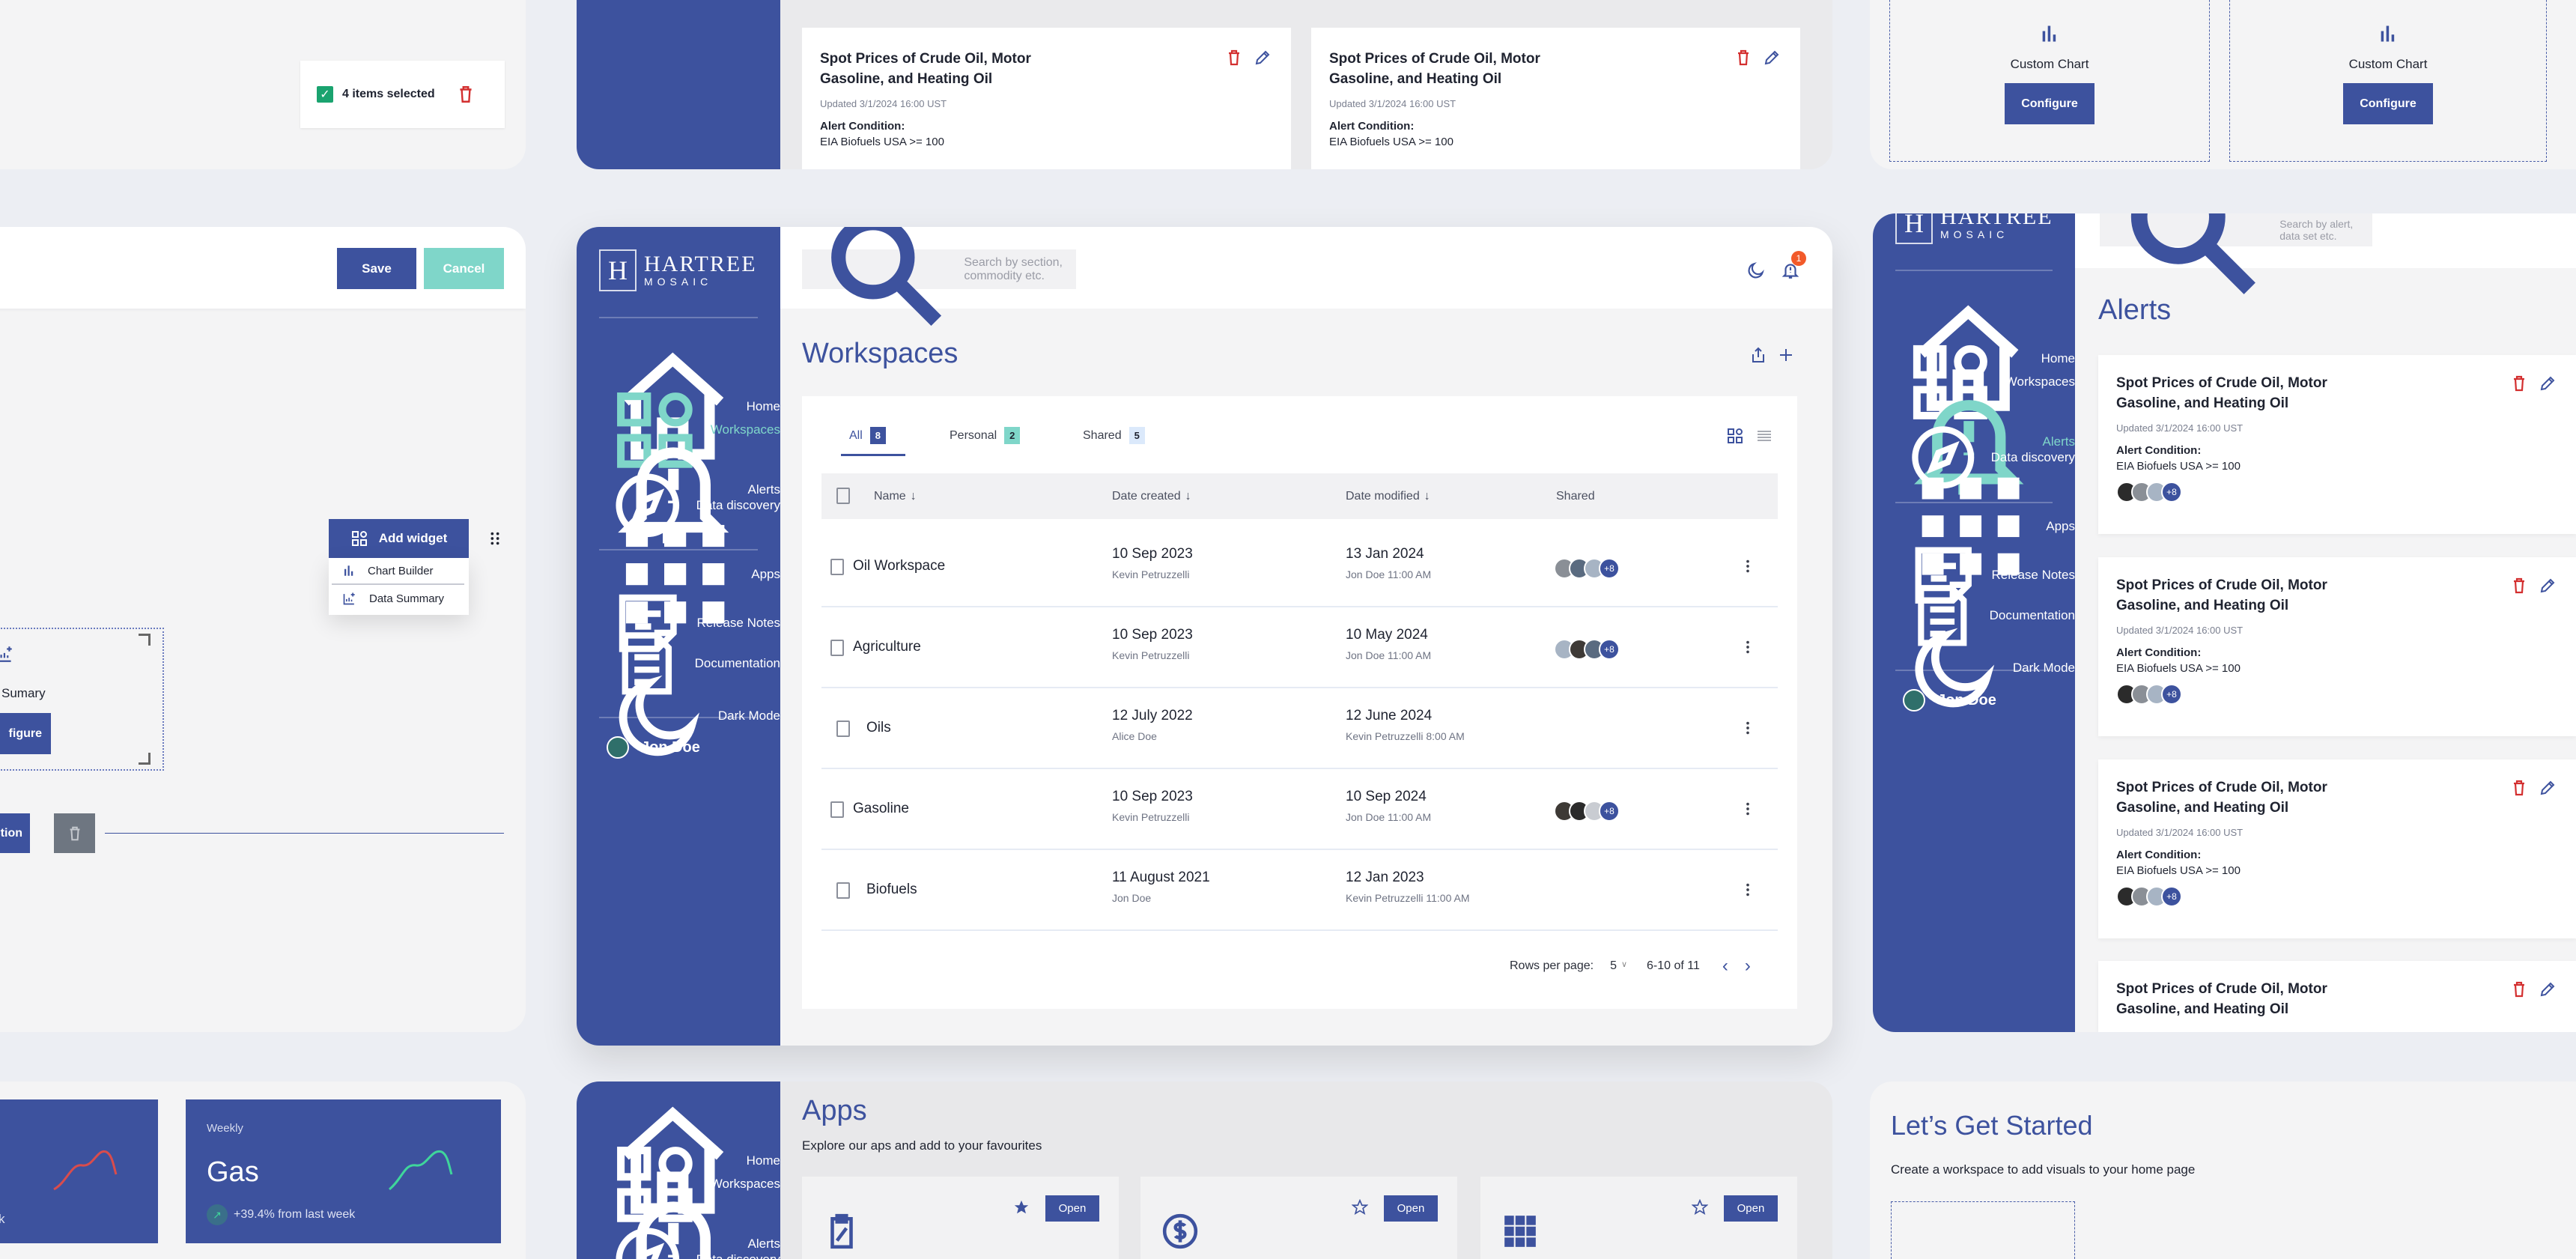 This screenshot has height=1259, width=2576. Describe the element at coordinates (868, 435) in the screenshot. I see `tab-all: All 8` at that location.